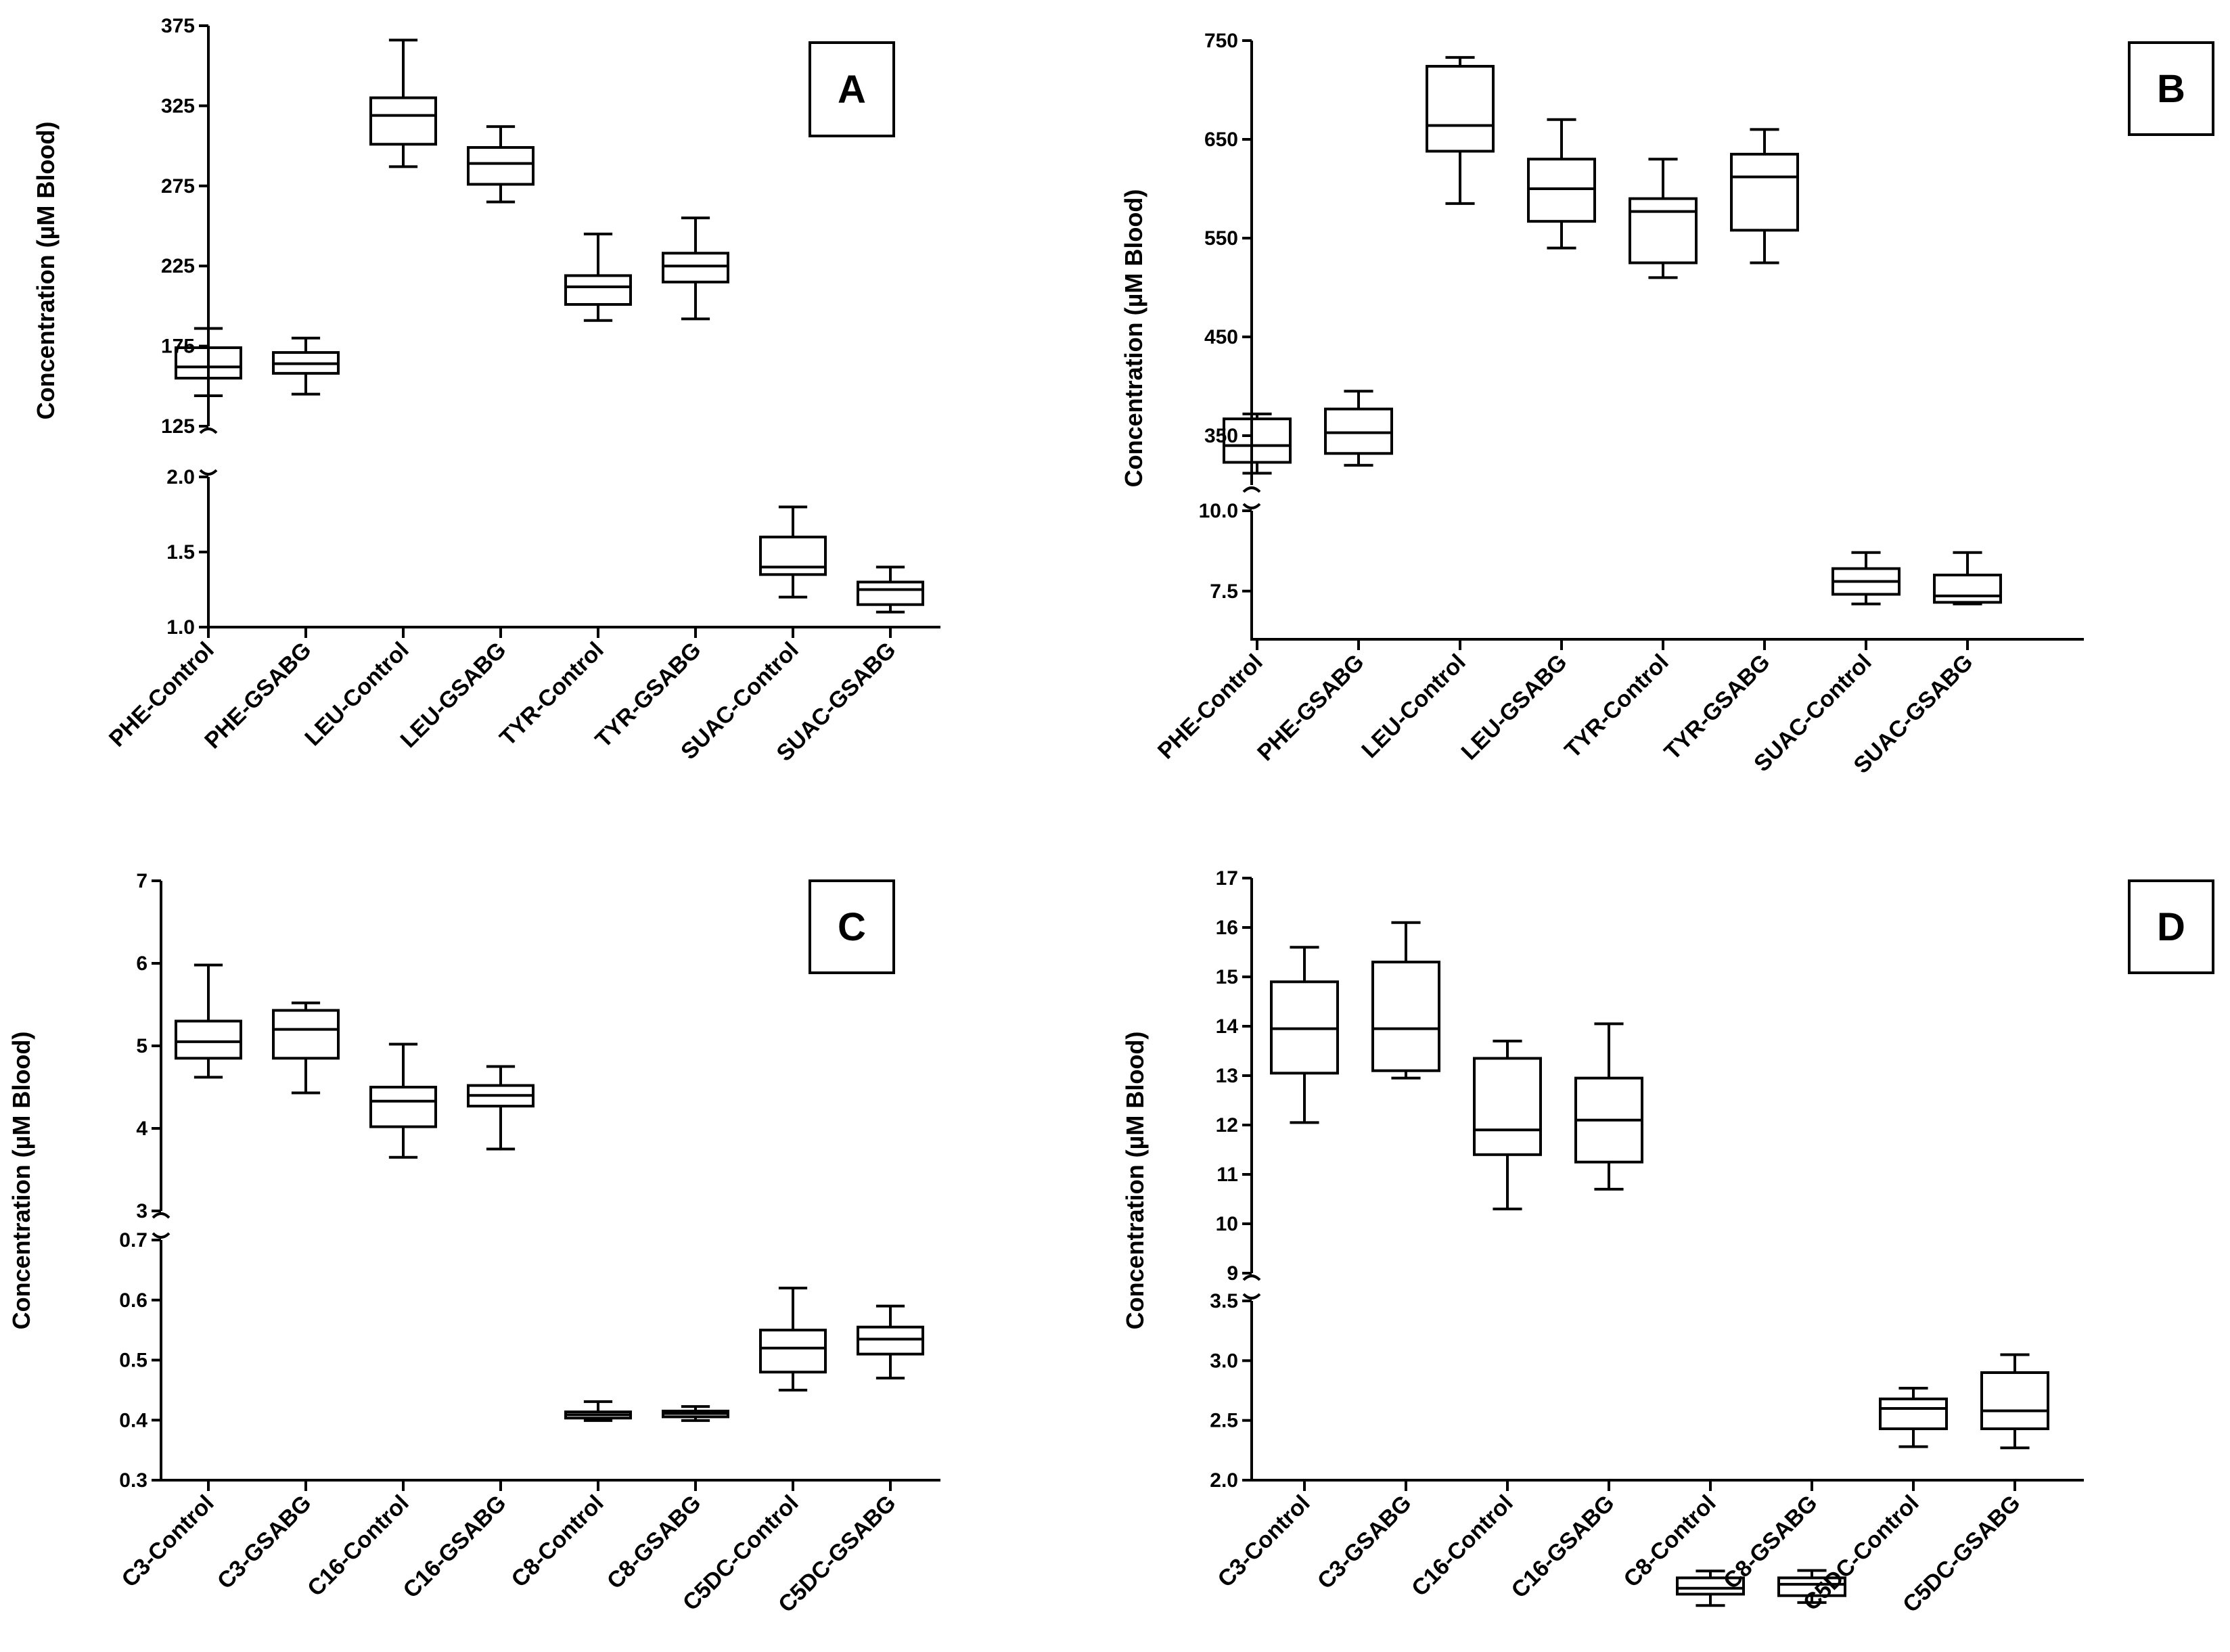 This screenshot has height=1652, width=2230. Describe the element at coordinates (141, 1211) in the screenshot. I see `y-tick-label: 3` at that location.